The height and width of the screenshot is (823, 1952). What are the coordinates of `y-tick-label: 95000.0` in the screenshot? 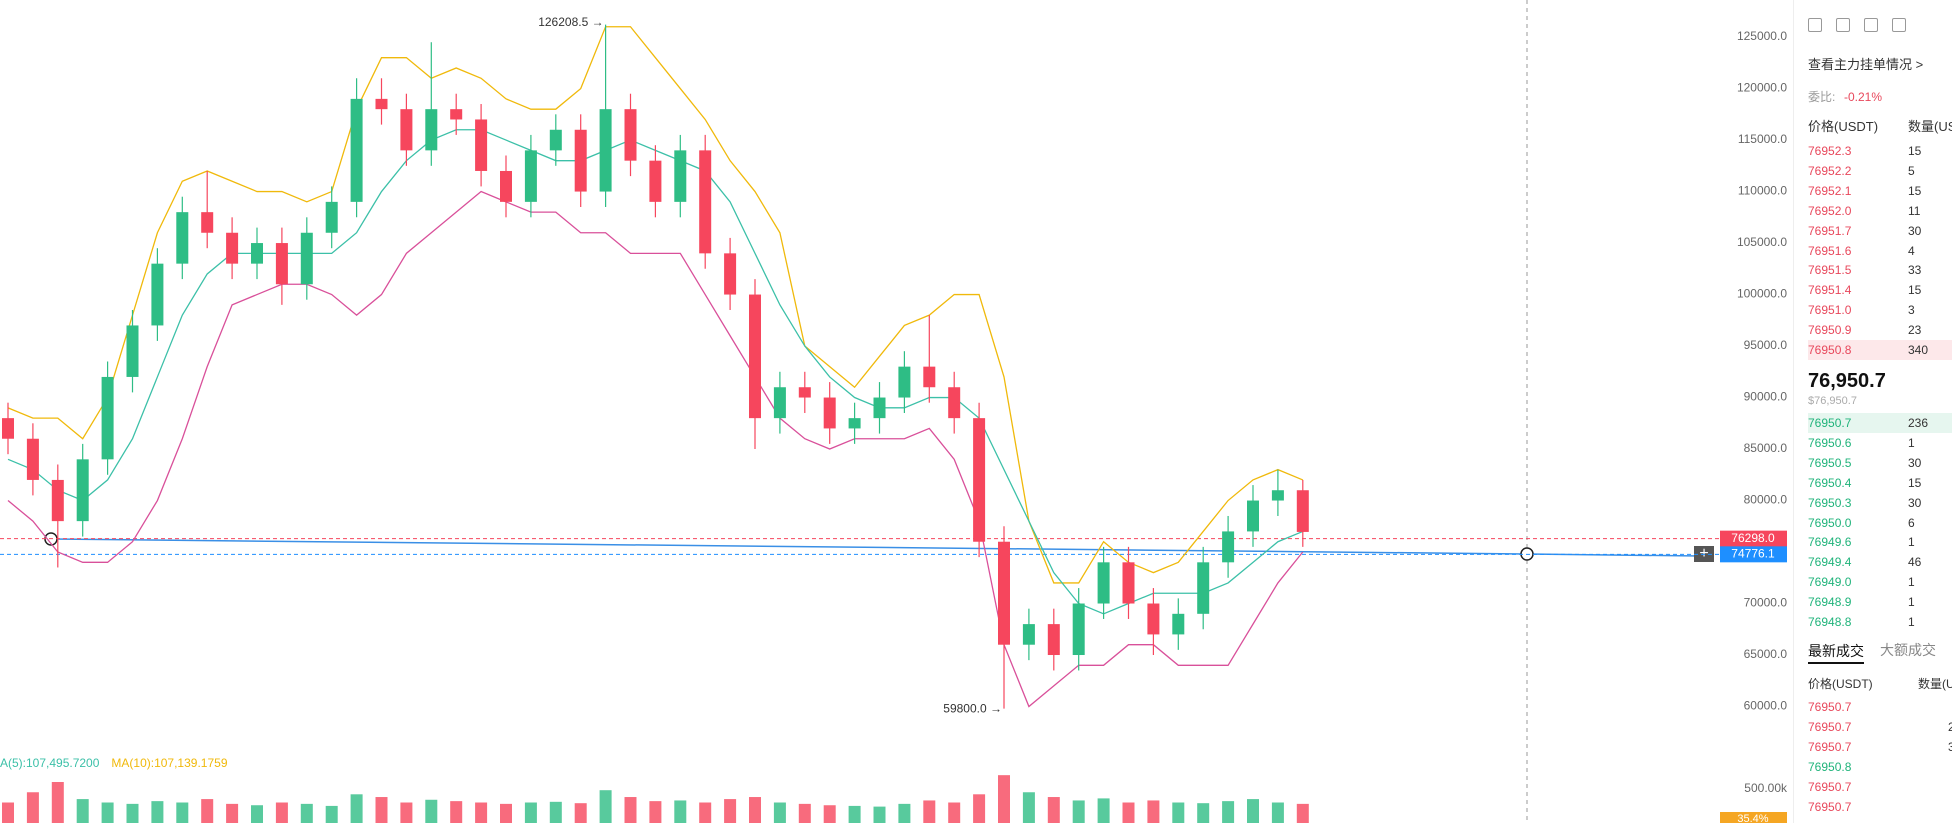 It's located at (1766, 345).